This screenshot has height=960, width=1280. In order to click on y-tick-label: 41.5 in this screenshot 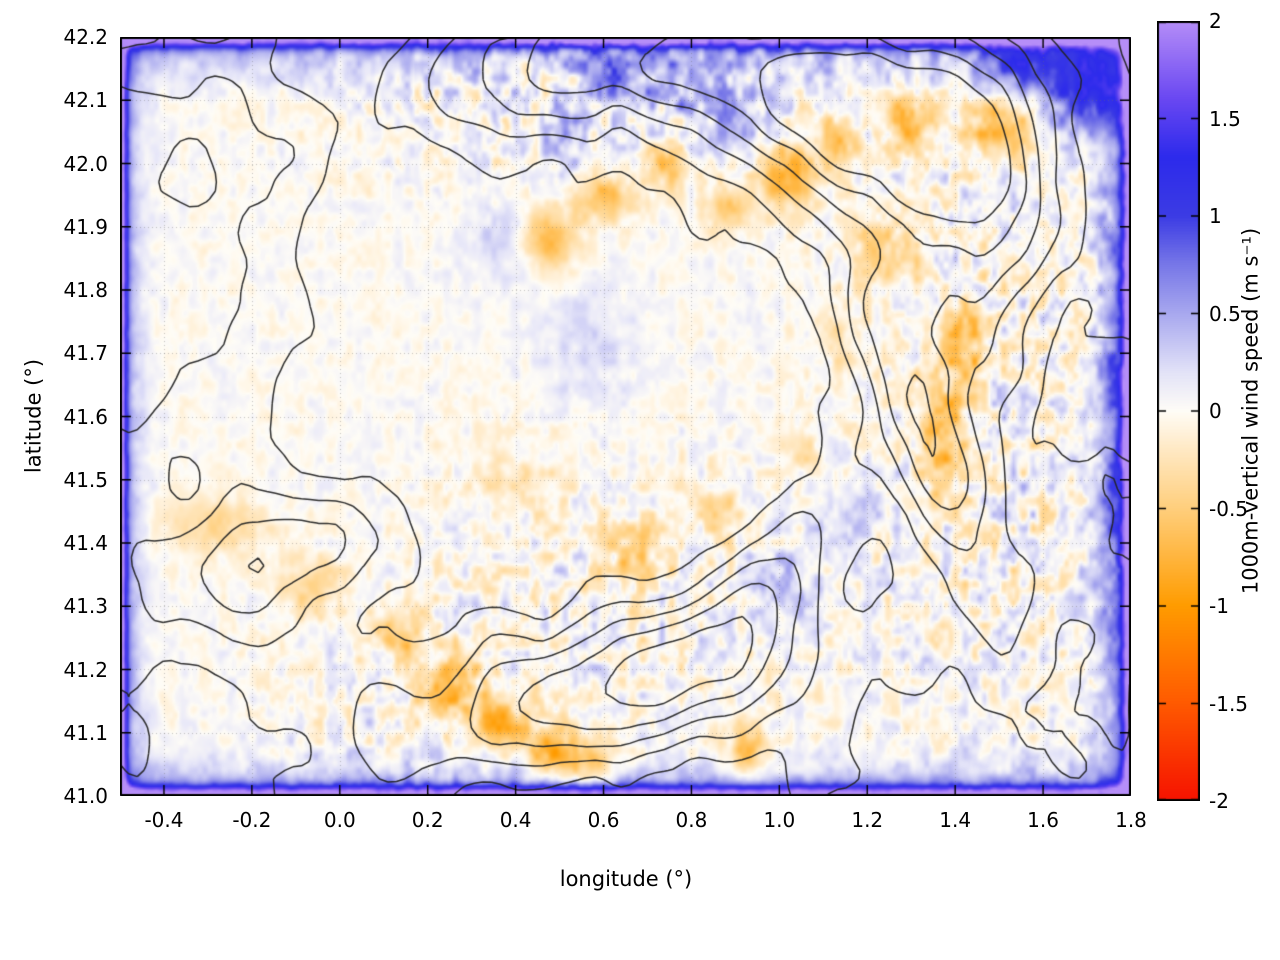, I will do `click(85, 479)`.